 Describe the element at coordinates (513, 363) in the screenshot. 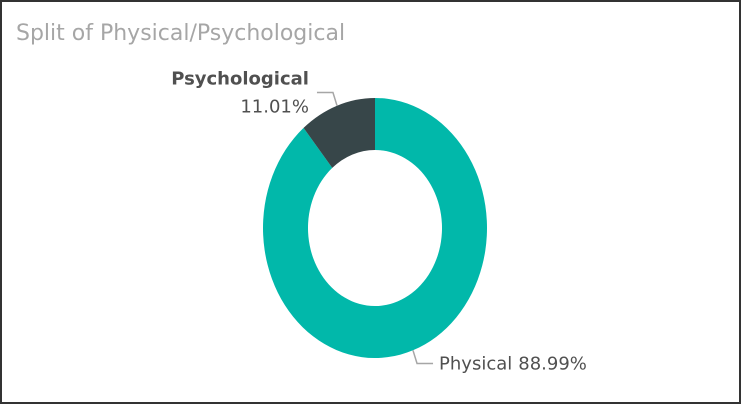

I see `data-label: Physical 88.99%` at that location.